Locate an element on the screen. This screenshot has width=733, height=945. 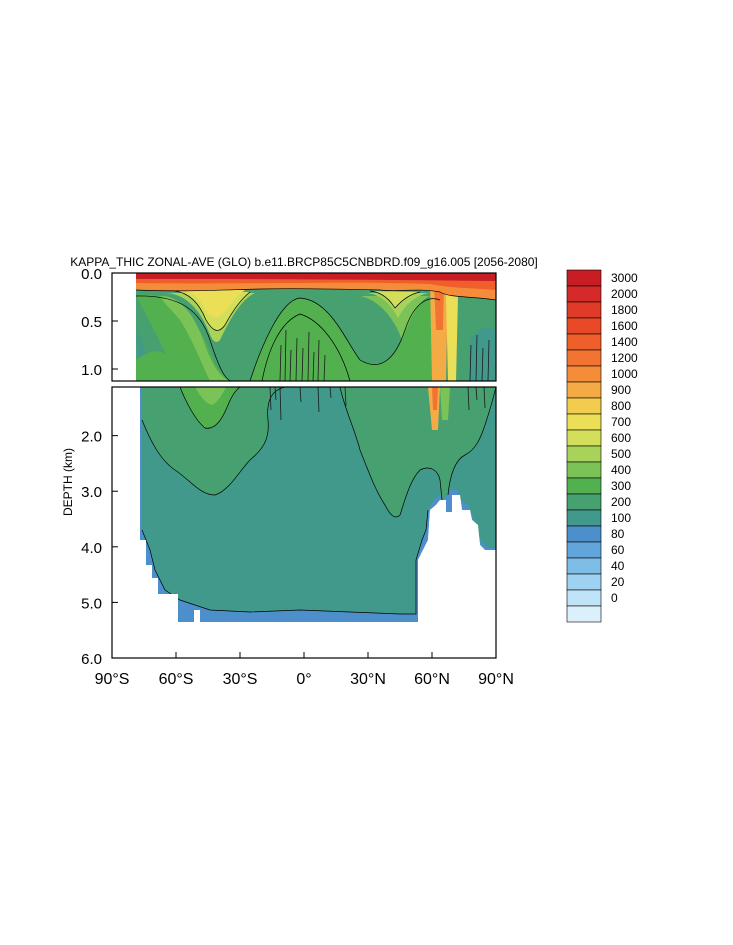
colorbar-label: 20 is located at coordinates (618, 582).